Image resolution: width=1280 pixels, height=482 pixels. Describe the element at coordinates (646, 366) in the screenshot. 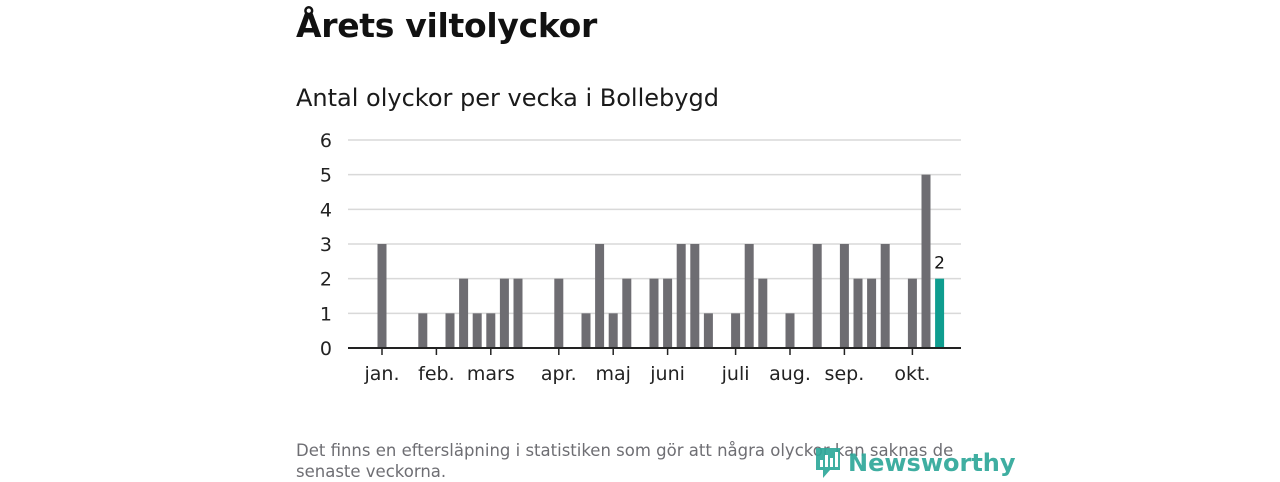

I see `x-axis-ticks: jan. feb. mars apr. maj juni juli aug. sep. okt.` at that location.